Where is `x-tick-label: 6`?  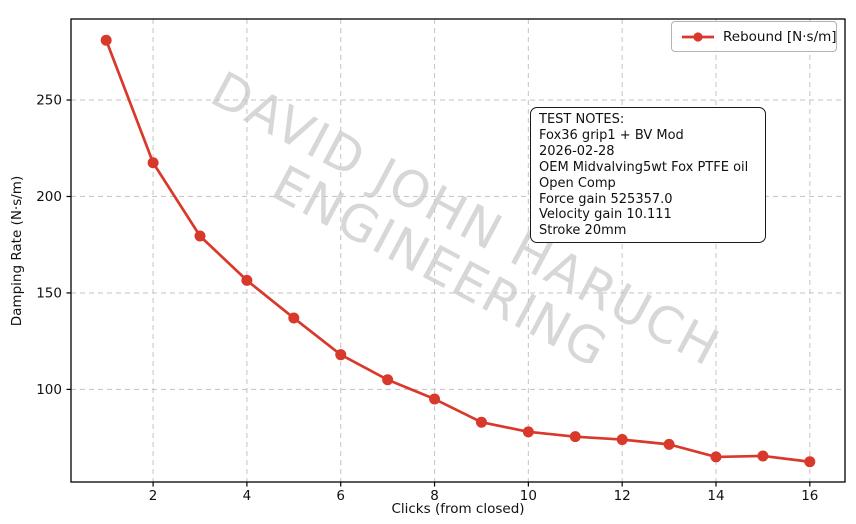 x-tick-label: 6 is located at coordinates (340, 496).